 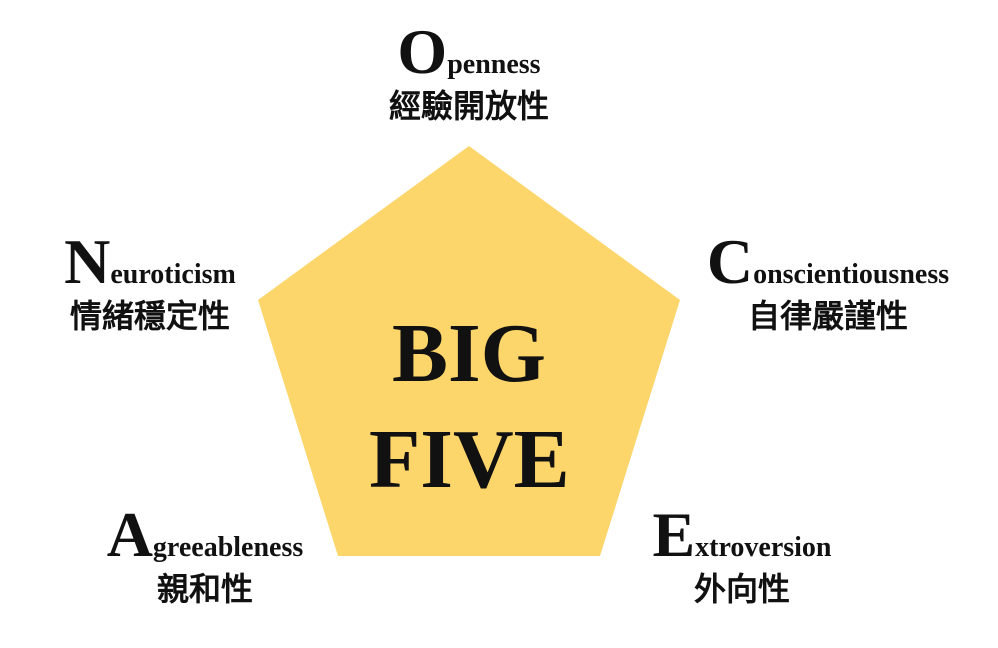 I want to click on trait-openness-english: Openness, so click(x=469, y=52).